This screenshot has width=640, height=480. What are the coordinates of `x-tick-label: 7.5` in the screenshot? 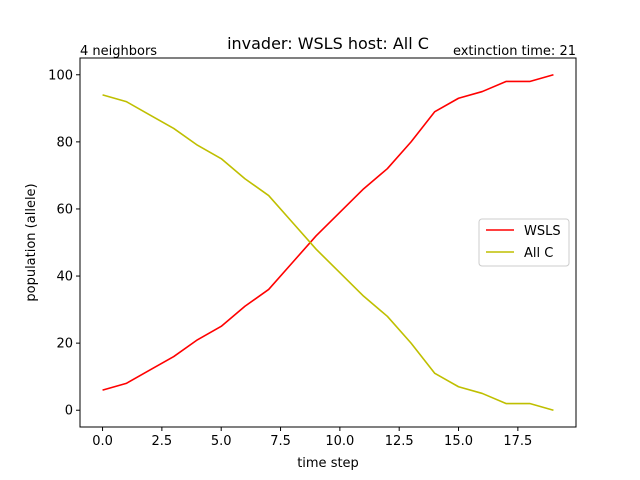 It's located at (280, 441).